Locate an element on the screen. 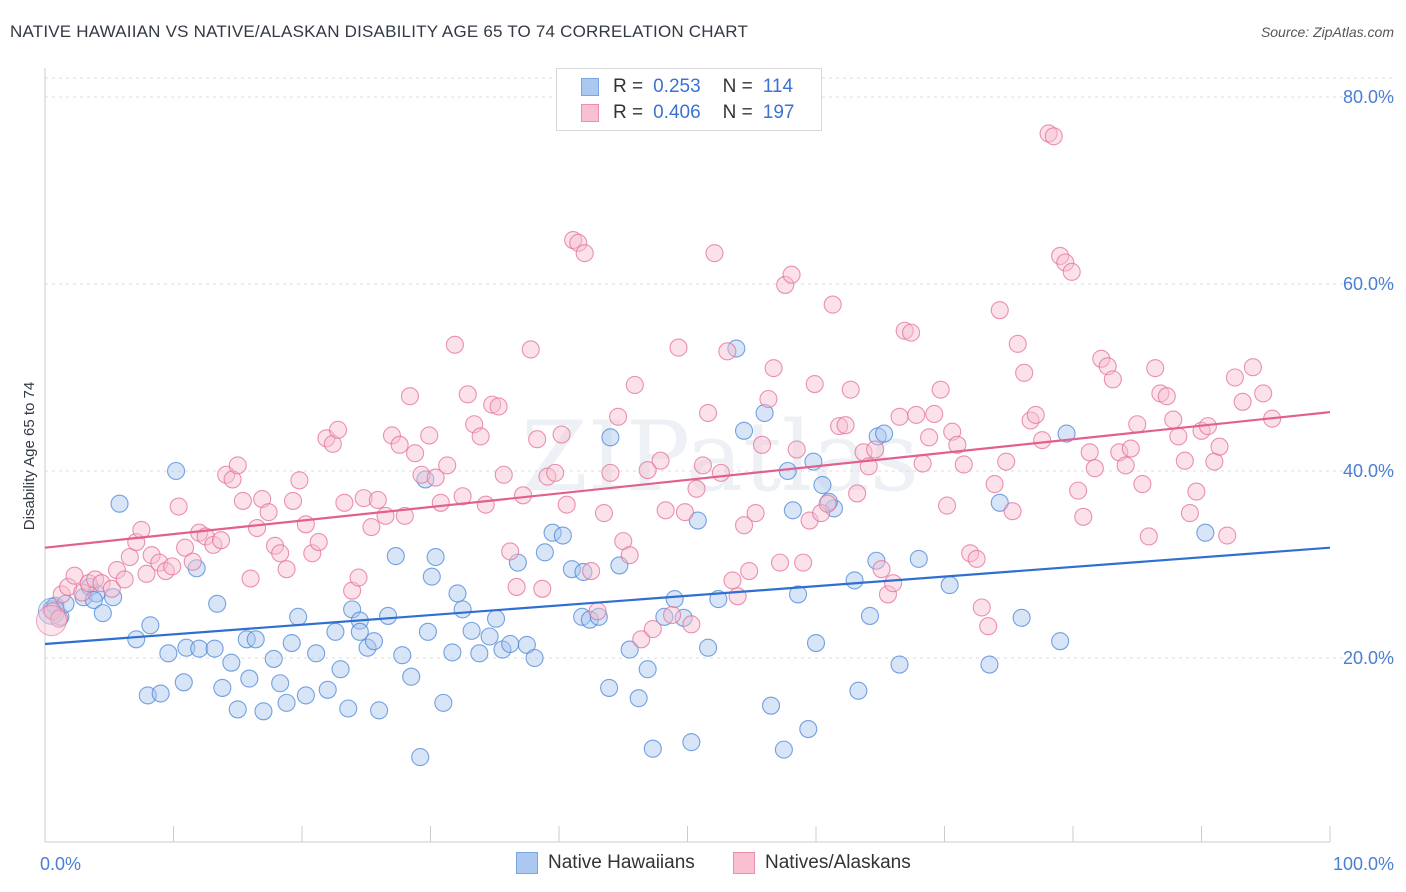  legend-item-native-hawaiians: Native Hawaiians is located at coordinates (605, 863).